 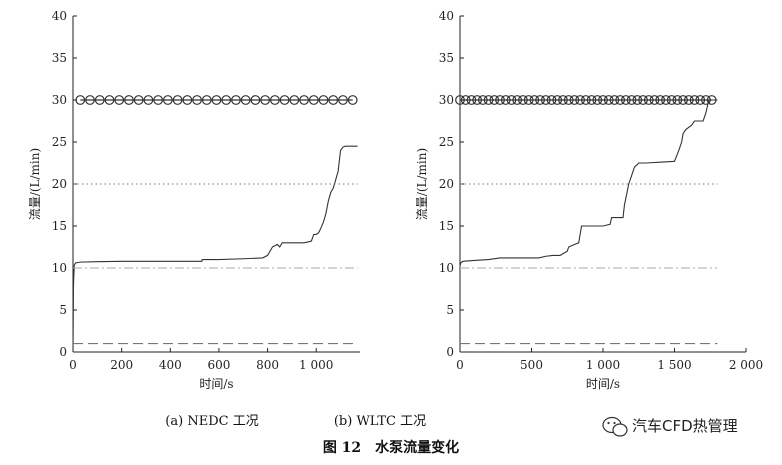 What do you see at coordinates (685, 426) in the screenshot?
I see `watermark-text: 汽车CFD热管理` at bounding box center [685, 426].